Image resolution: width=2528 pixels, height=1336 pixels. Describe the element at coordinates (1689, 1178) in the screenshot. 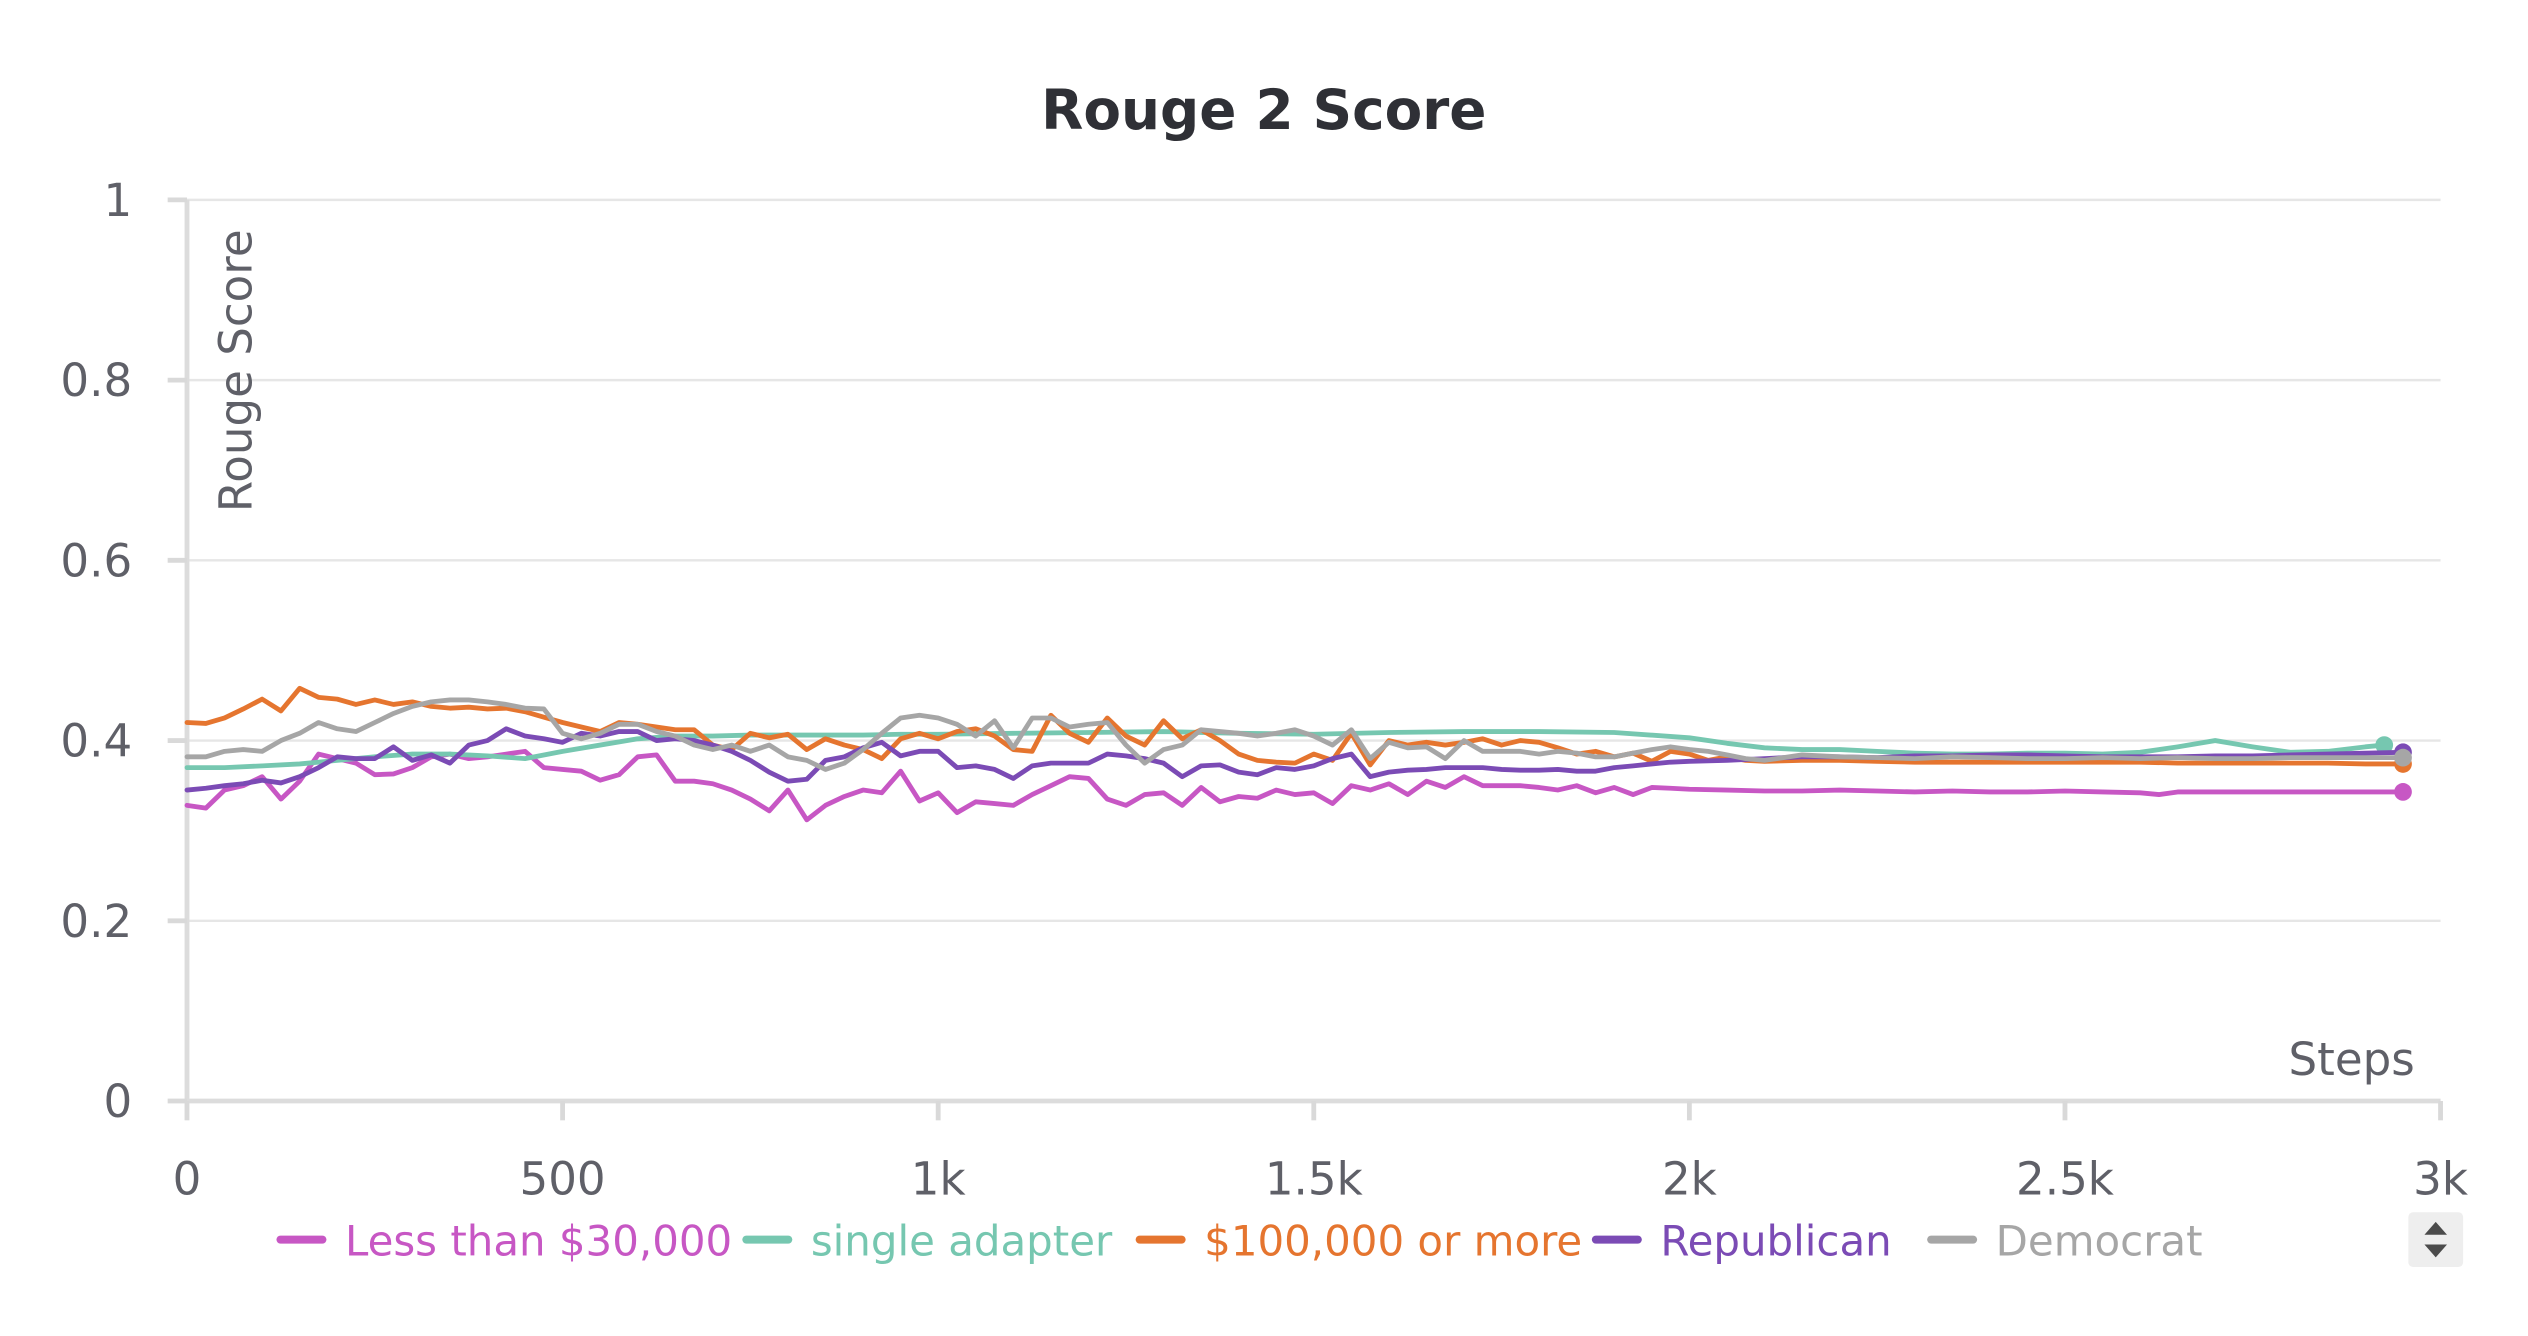

I see `x-tick-label: 2k` at that location.